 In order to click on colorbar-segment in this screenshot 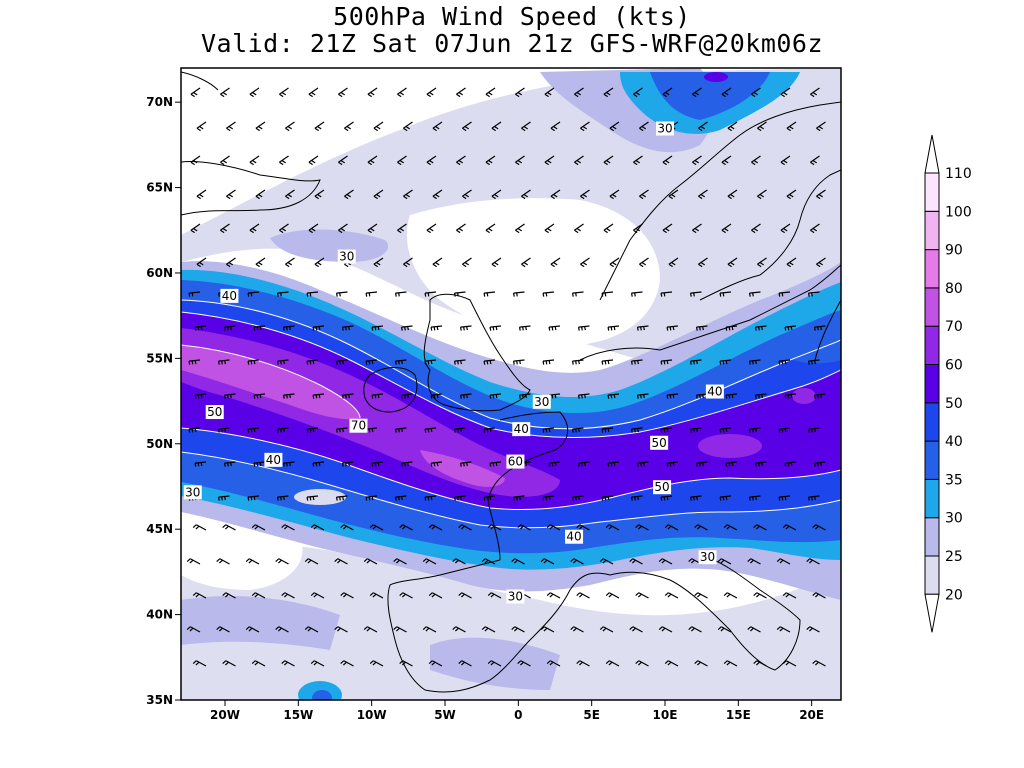, I will do `click(932, 307)`.